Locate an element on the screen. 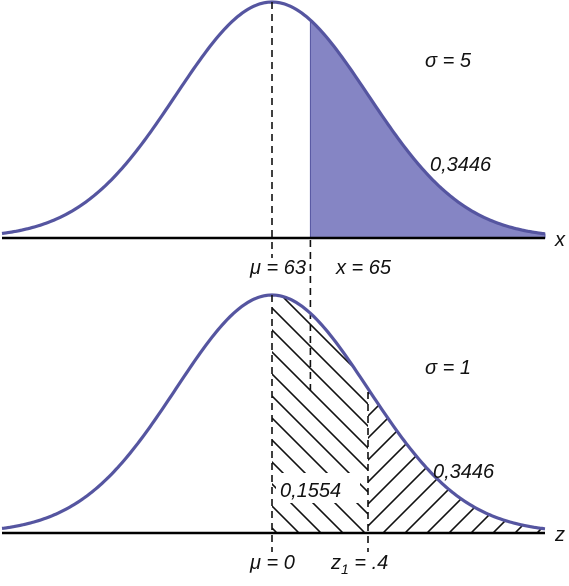  z1-label-subscript: 1 is located at coordinates (345, 569).